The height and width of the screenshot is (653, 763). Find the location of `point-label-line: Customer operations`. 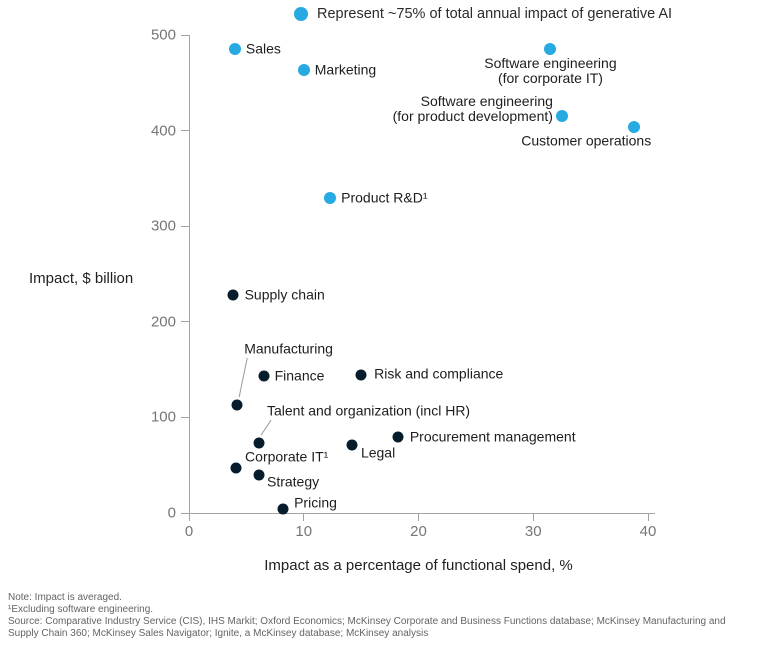

point-label-line: Customer operations is located at coordinates (586, 140).